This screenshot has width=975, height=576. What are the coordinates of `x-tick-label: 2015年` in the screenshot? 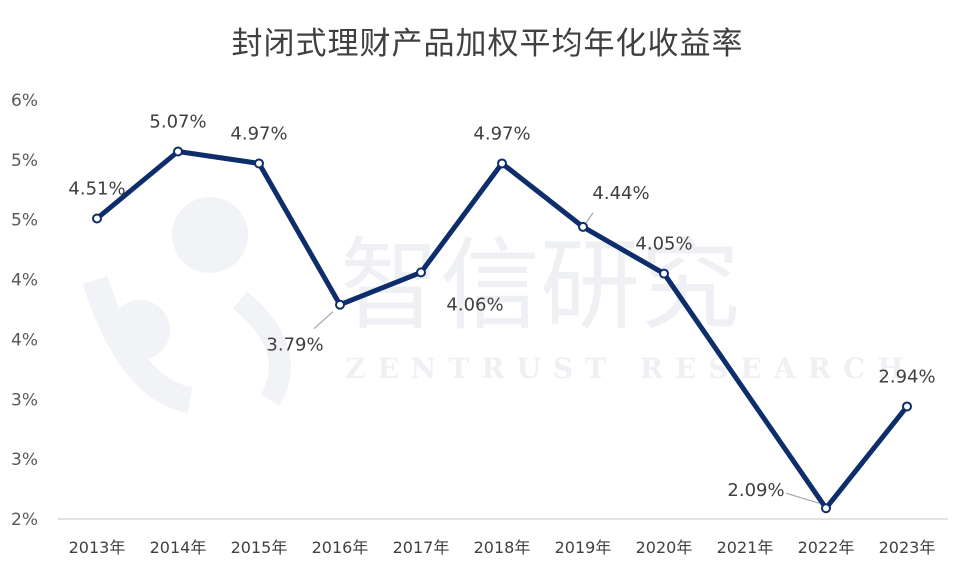 It's located at (259, 547).